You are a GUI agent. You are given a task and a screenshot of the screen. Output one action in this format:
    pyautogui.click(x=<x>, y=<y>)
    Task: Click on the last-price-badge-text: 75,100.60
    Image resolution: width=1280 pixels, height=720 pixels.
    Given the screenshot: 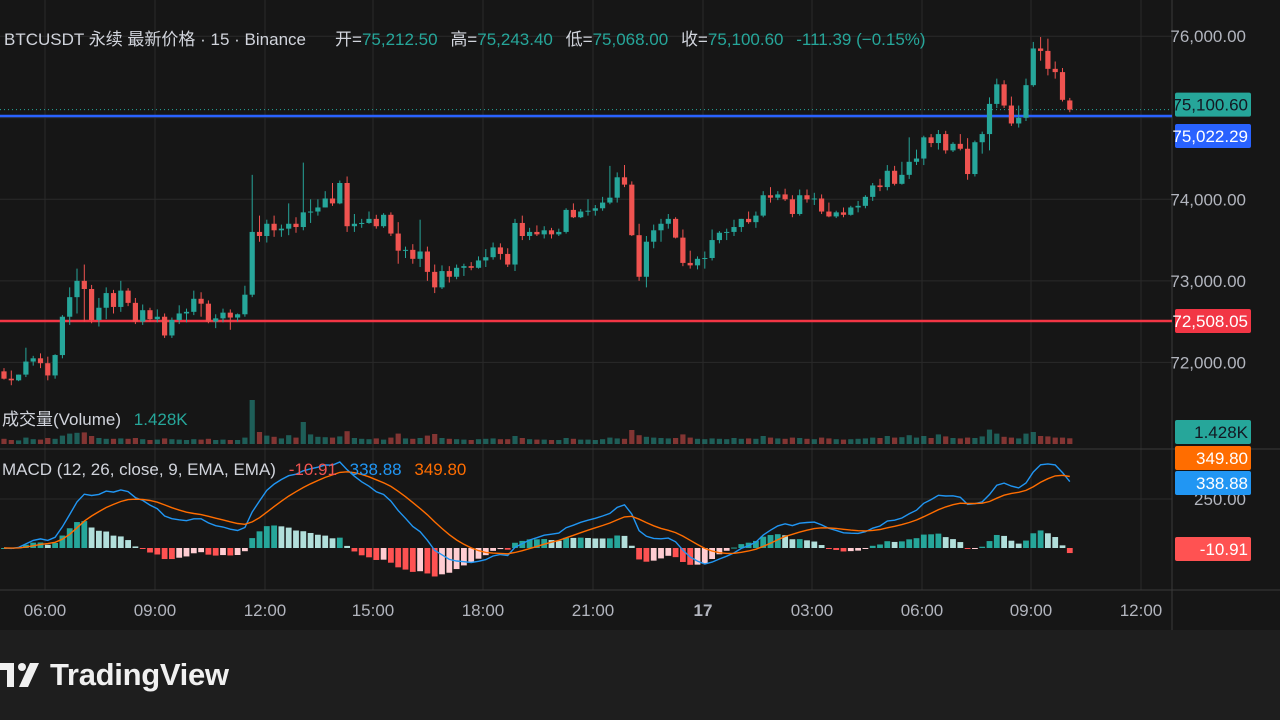 What is the action you would take?
    pyautogui.click(x=1210, y=105)
    